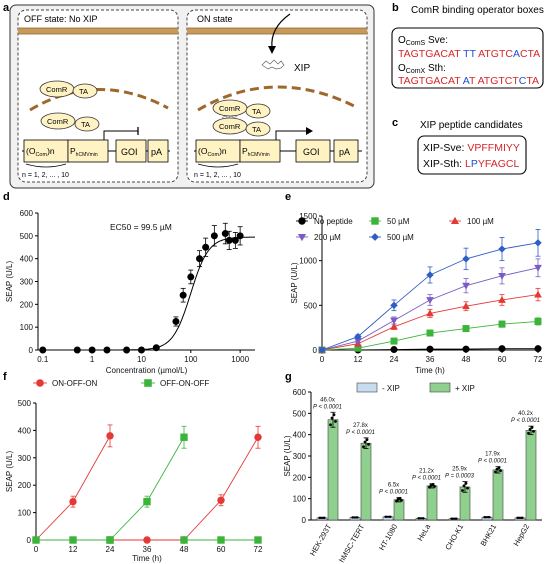  I want to click on x-axis-label: Time (h), so click(430, 370).